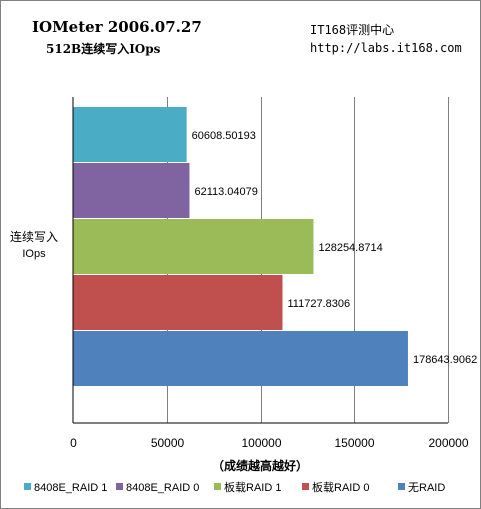 This screenshot has height=509, width=481. I want to click on x-tick-label: 100000, so click(261, 443).